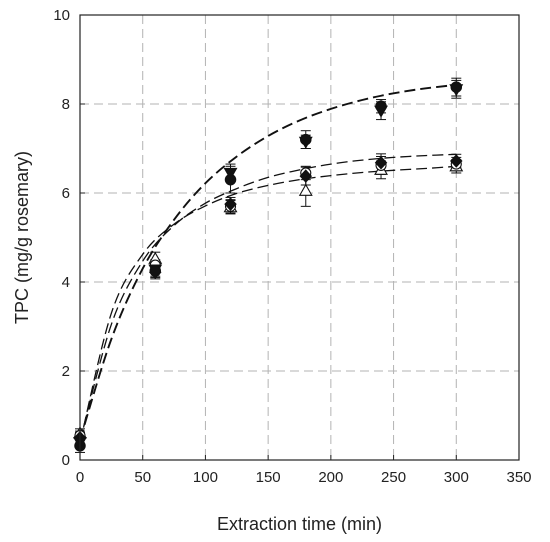  Describe the element at coordinates (142, 477) in the screenshot. I see `x-tick-label: 50` at that location.